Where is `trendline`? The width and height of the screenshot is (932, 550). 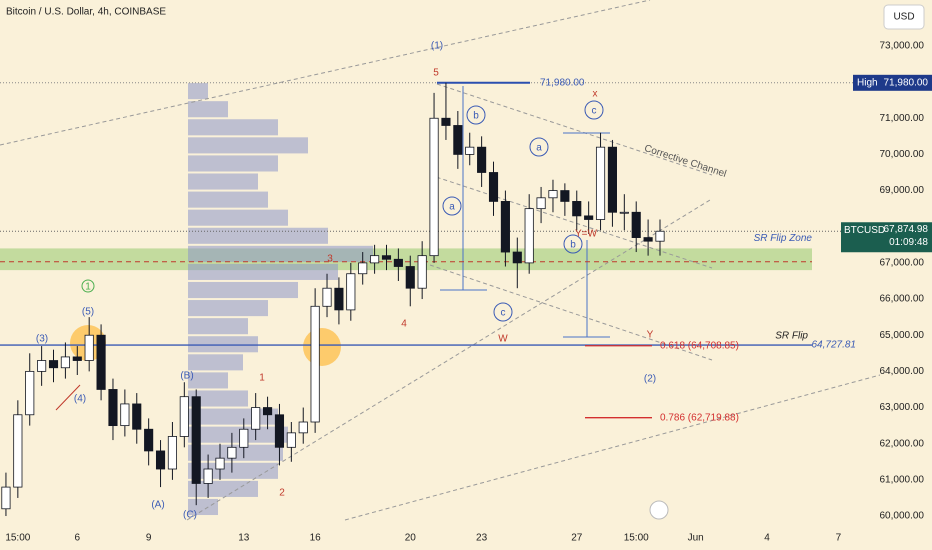 trendline is located at coordinates (574, 129).